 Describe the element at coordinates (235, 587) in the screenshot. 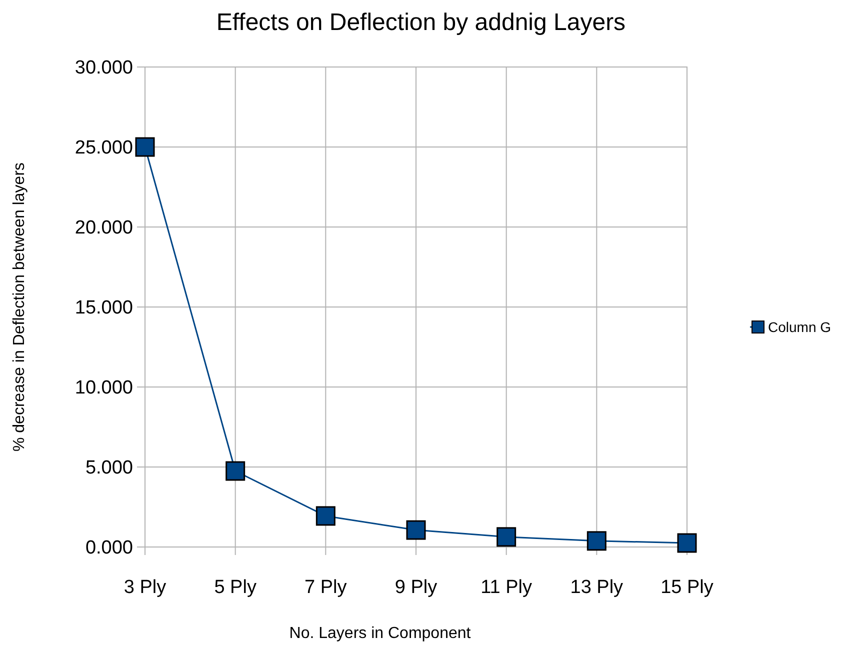

I see `x-tick-label: 5 Ply` at that location.